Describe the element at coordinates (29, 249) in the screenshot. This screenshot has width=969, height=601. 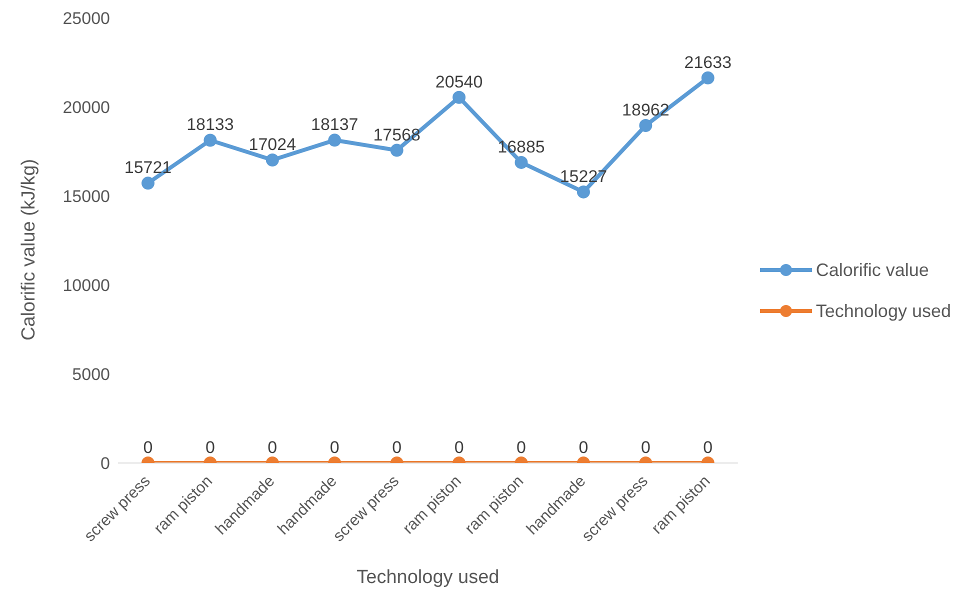
I see `y-axis-title: Calorific value (kJ/kg)` at that location.